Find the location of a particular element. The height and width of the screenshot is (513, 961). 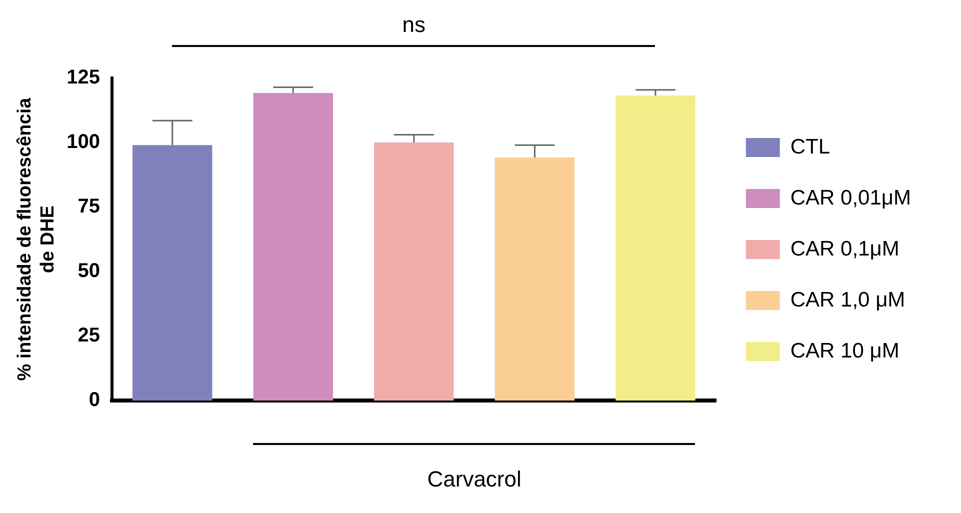

y-tick-label: 25 is located at coordinates (89, 335).